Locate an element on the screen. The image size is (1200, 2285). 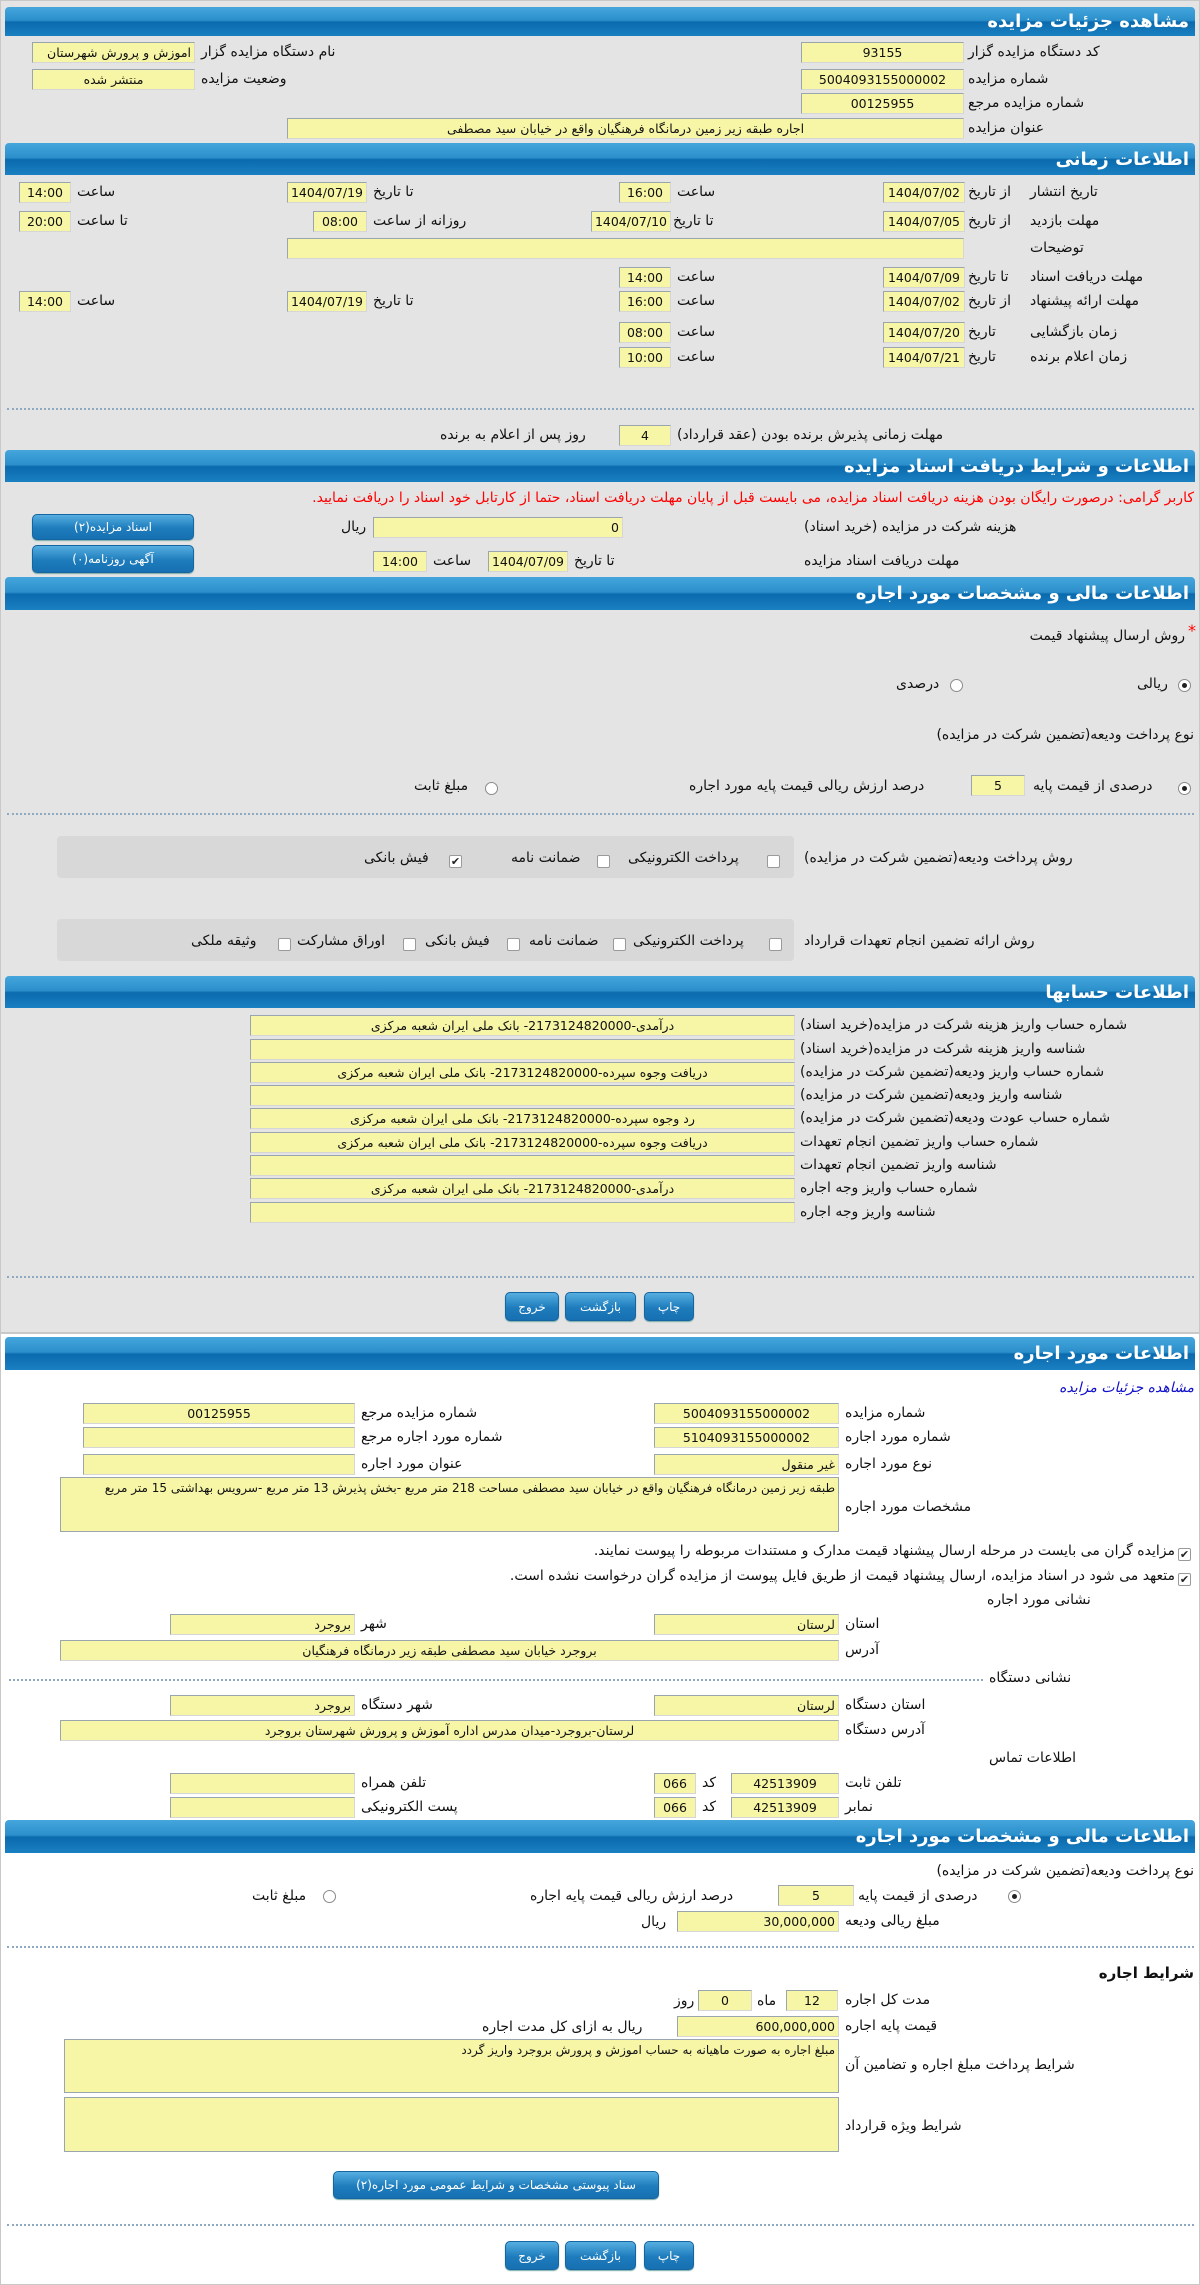
timing-offer-to-date-field: 1404/07/19 is located at coordinates (327, 301).